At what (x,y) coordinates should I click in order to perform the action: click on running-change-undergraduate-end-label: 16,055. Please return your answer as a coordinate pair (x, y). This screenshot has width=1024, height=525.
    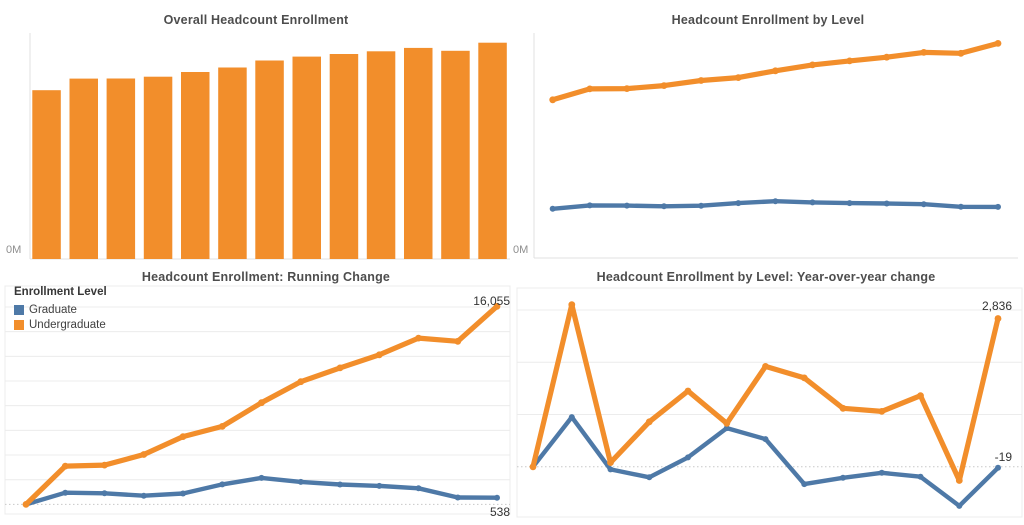
    Looking at the image, I should click on (491, 301).